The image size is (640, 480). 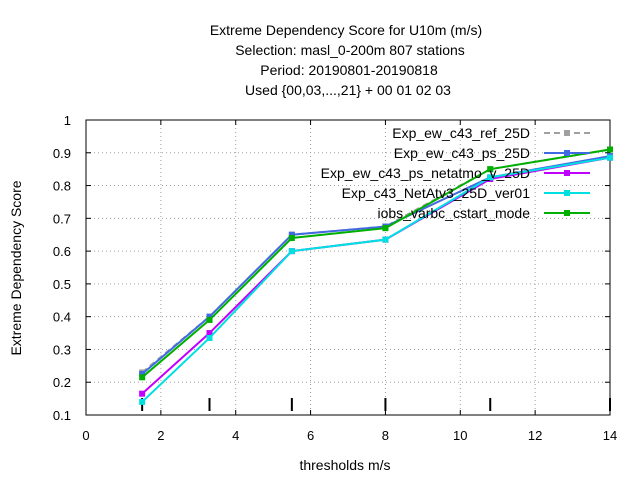 What do you see at coordinates (425, 173) in the screenshot?
I see `legend-label: Exp_ew_c43_ps_netatmo_v_25D` at bounding box center [425, 173].